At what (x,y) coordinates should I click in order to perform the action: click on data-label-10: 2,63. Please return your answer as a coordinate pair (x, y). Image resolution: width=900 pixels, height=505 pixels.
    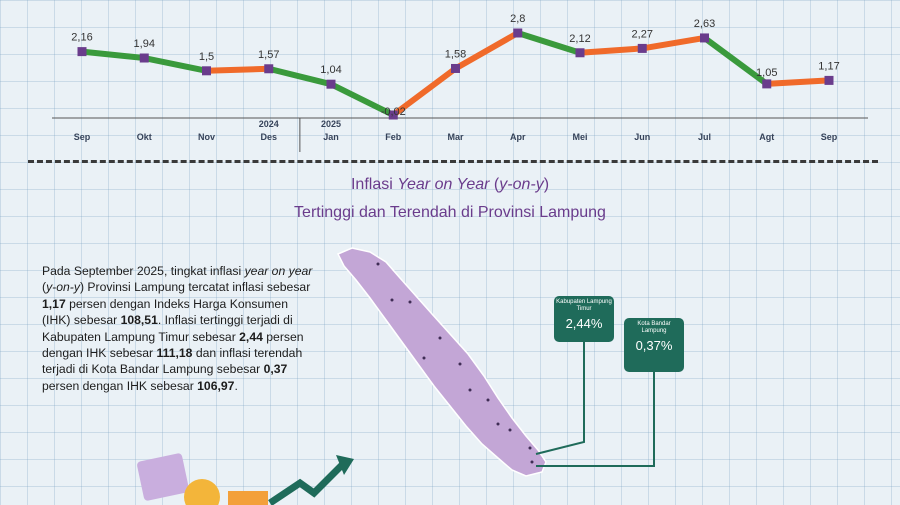
    Looking at the image, I should click on (704, 24).